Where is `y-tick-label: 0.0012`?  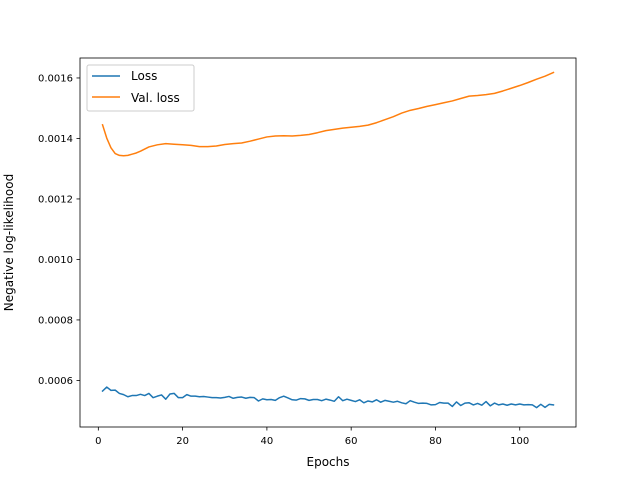
y-tick-label: 0.0012 is located at coordinates (55, 199).